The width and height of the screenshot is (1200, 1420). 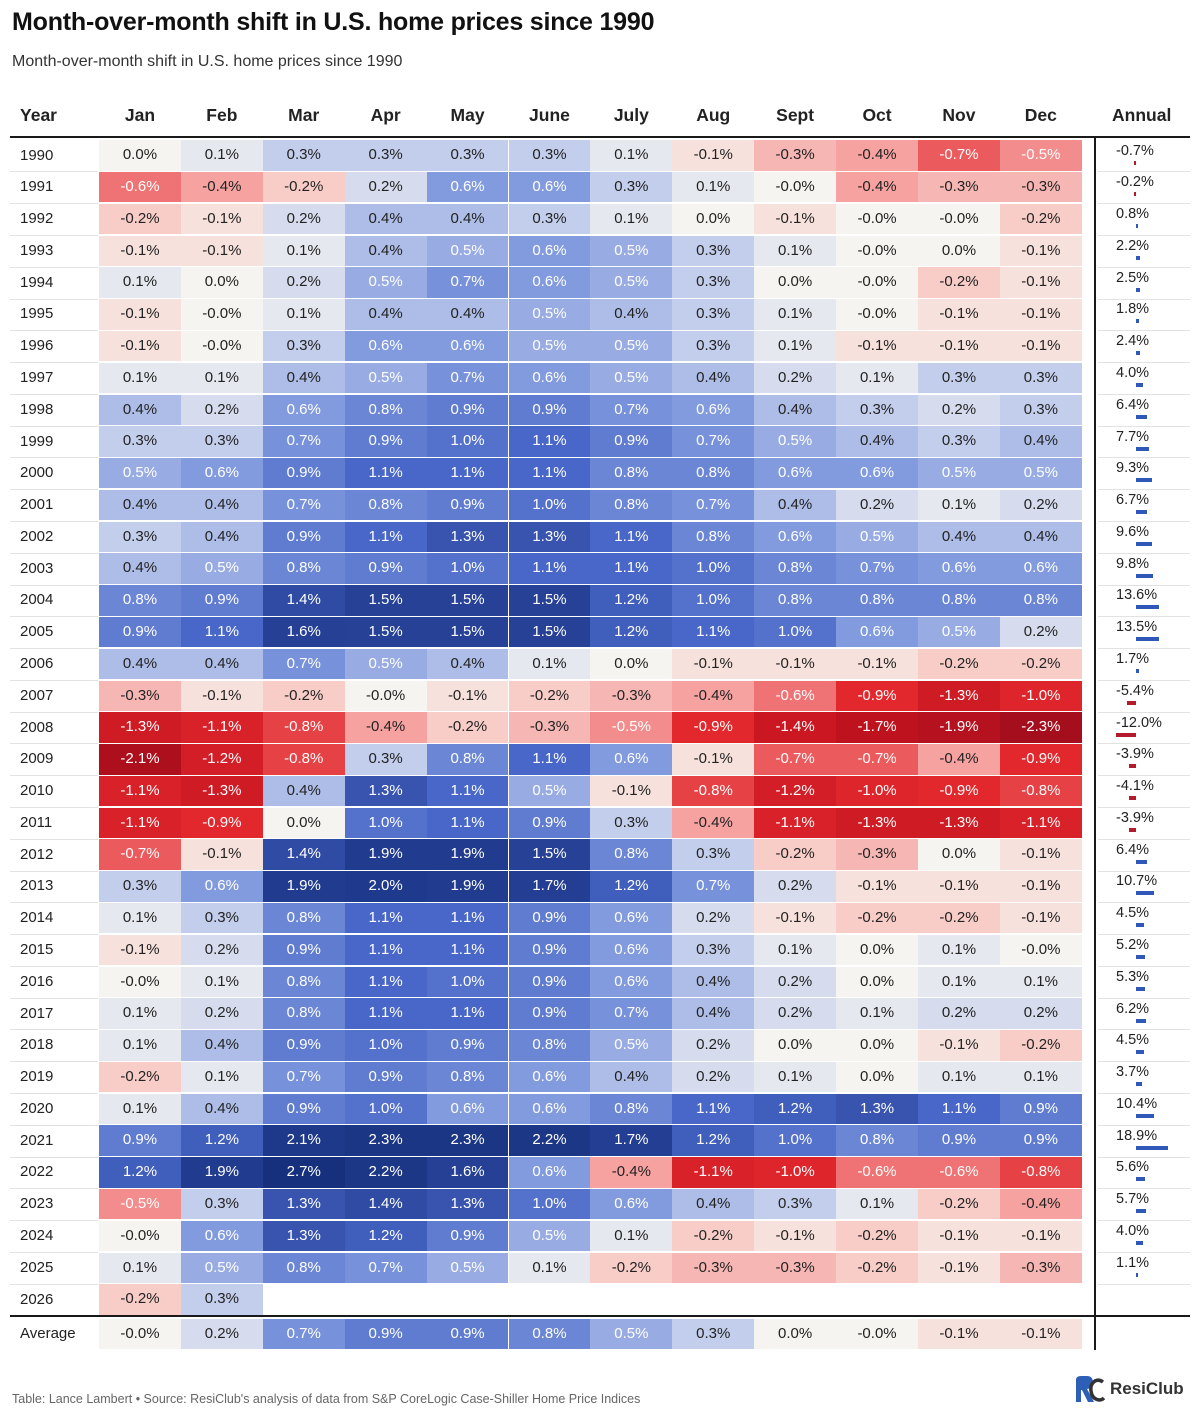 What do you see at coordinates (303, 1334) in the screenshot?
I see `average-cell: 0.7%` at bounding box center [303, 1334].